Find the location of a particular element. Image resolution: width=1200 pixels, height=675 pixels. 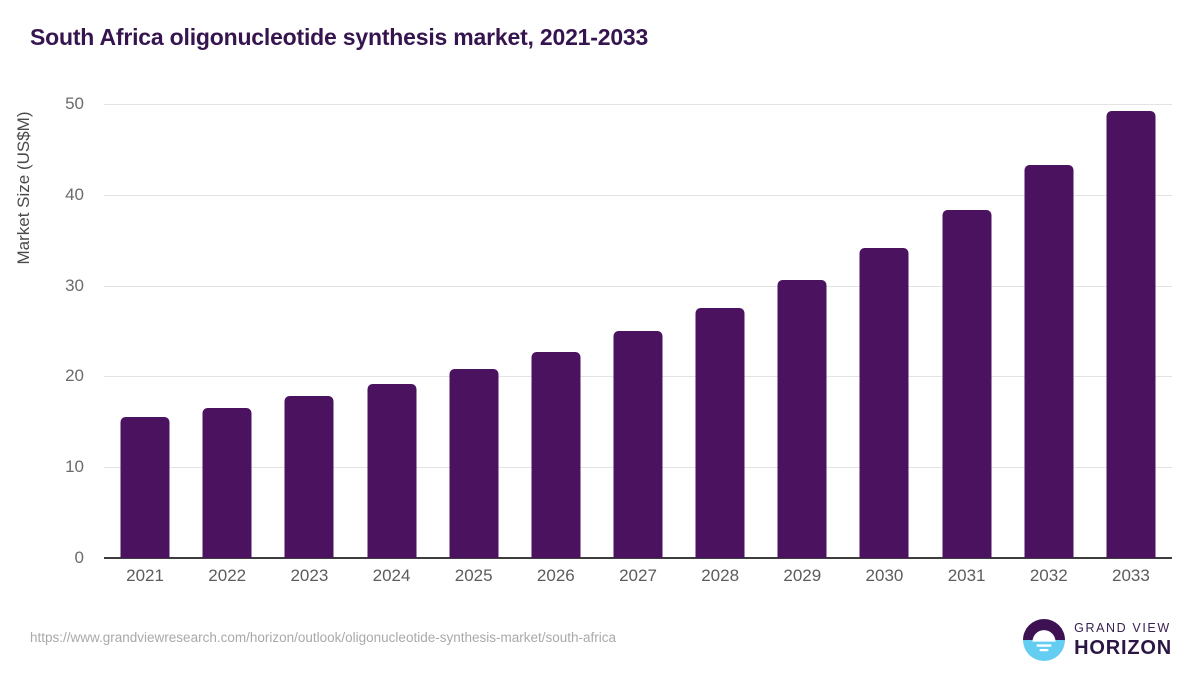

logo-line-1: GRAND VIEW is located at coordinates (1122, 628).